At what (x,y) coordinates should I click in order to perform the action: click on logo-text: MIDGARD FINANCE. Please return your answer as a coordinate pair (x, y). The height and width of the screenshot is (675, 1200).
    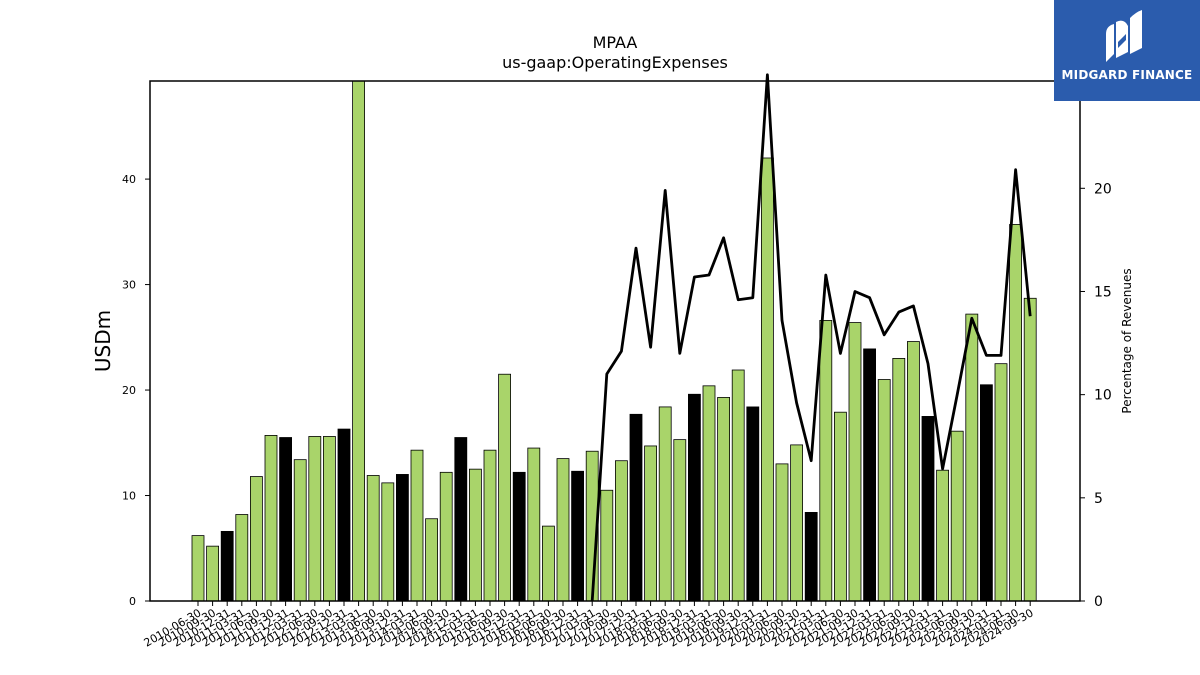
    Looking at the image, I should click on (1127, 75).